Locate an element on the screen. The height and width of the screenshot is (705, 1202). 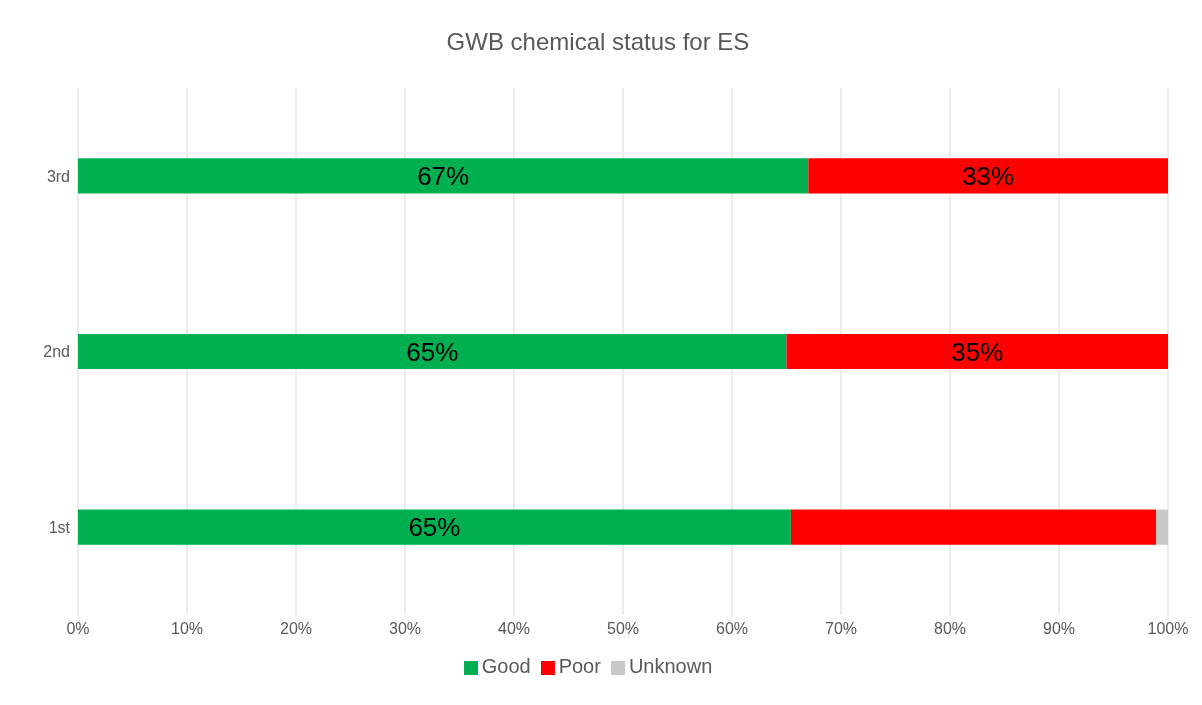
x-tick-label: 30% is located at coordinates (405, 629).